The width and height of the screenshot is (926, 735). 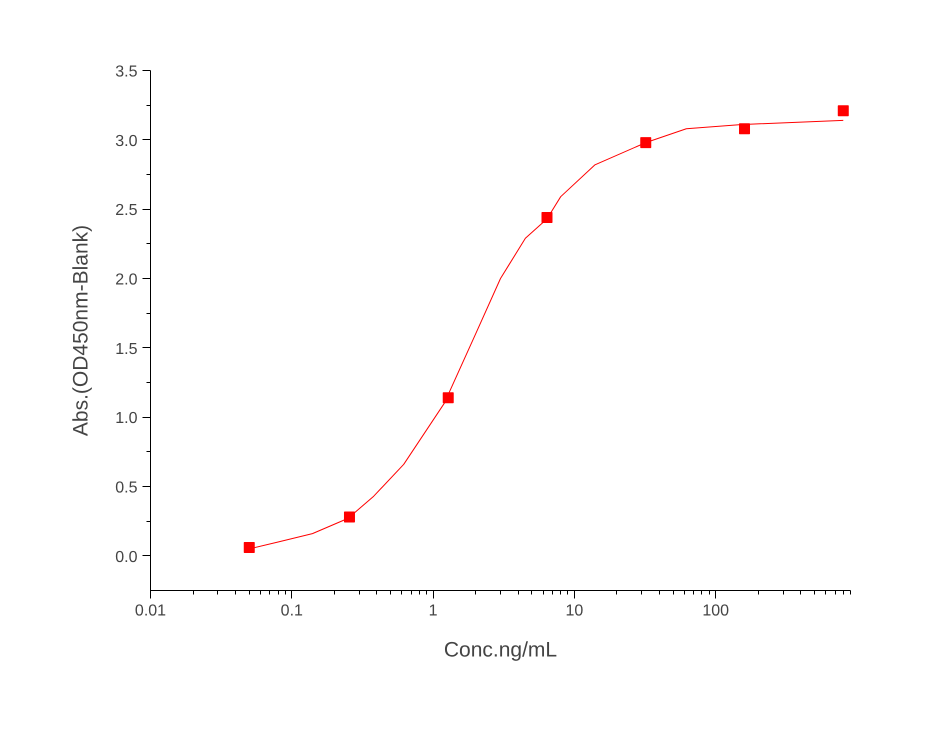 What do you see at coordinates (150, 611) in the screenshot?
I see `x-tick-label: 0.01` at bounding box center [150, 611].